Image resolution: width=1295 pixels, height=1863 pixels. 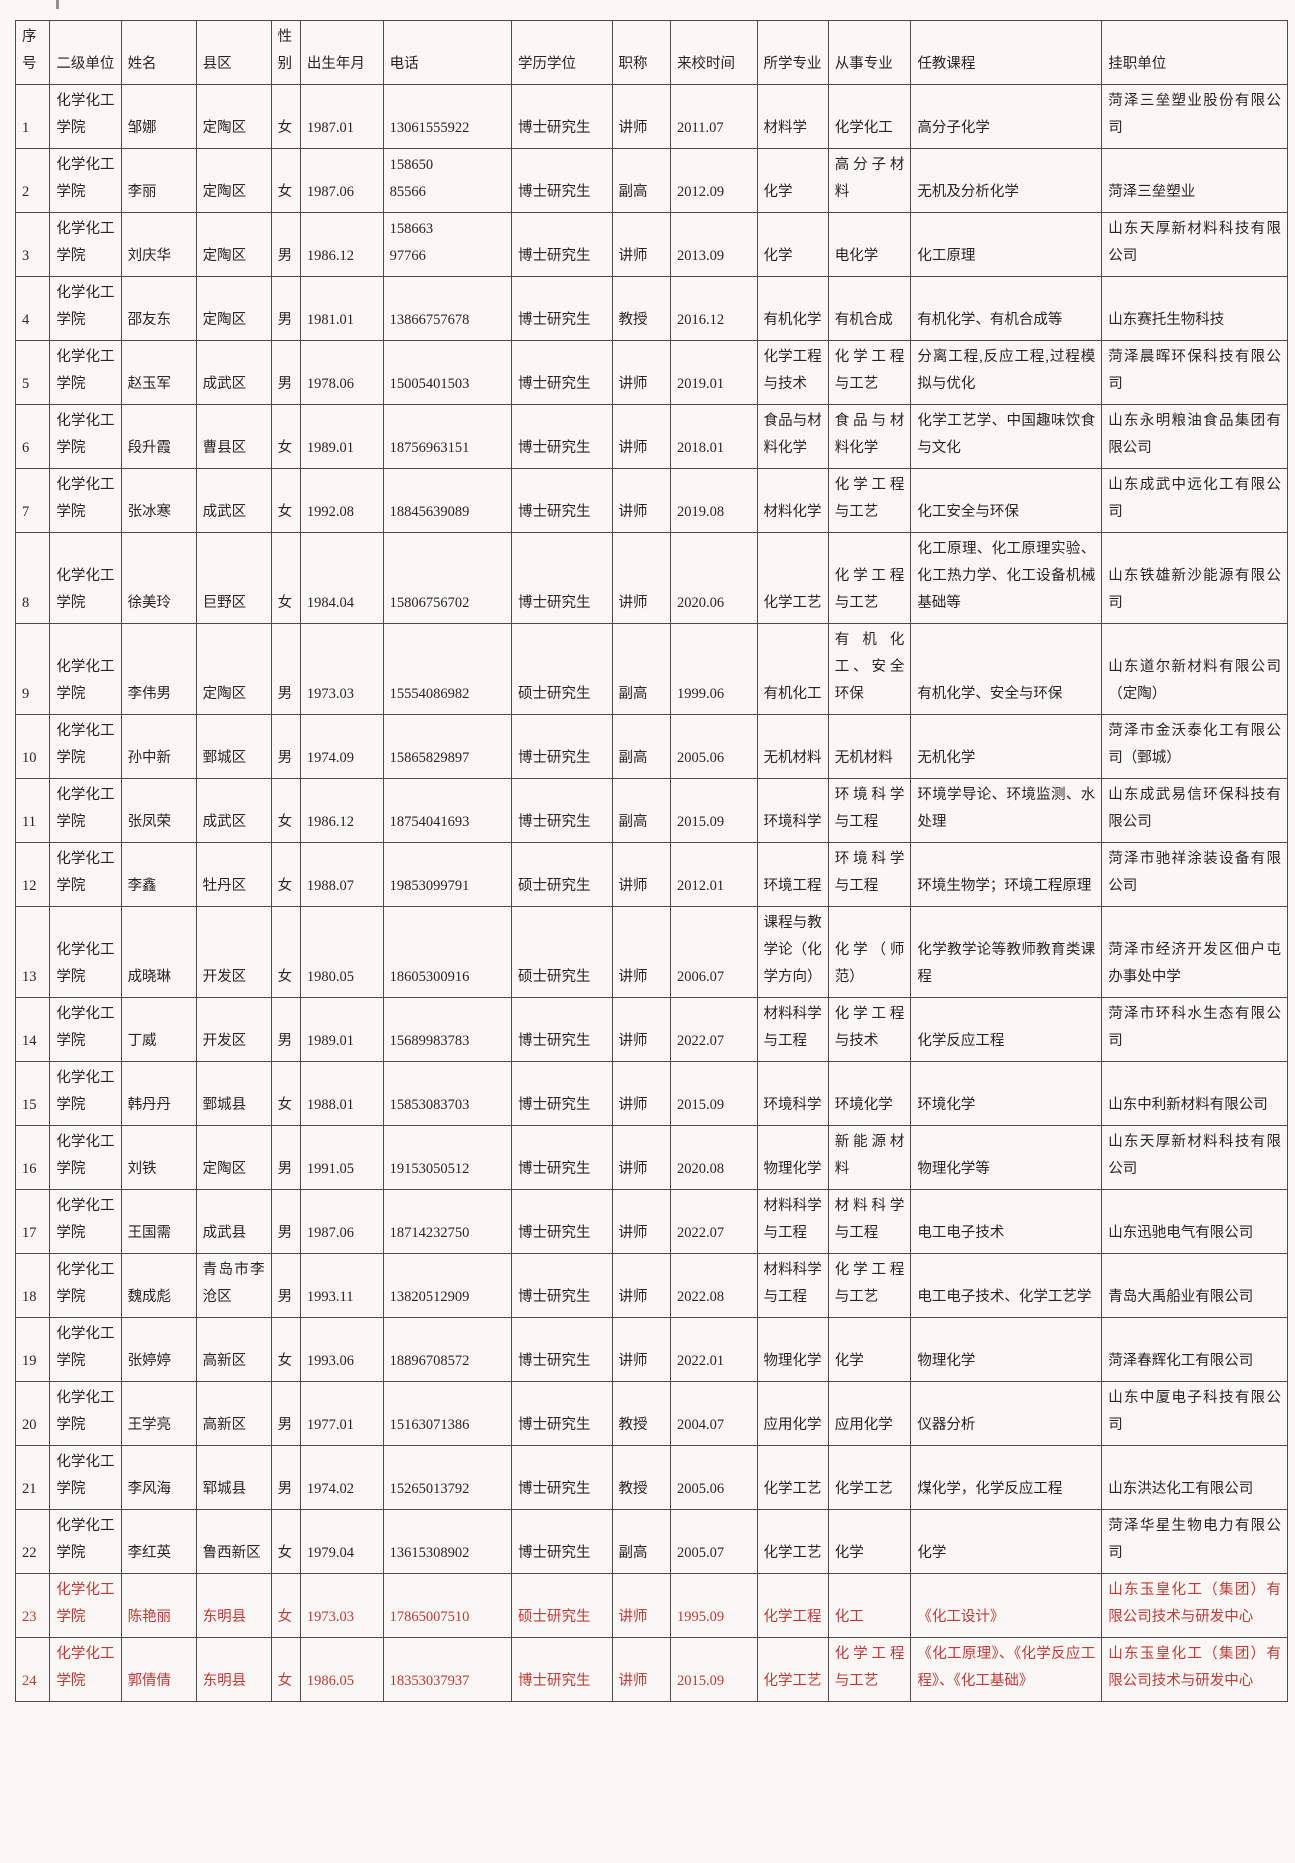 I want to click on table-cell: 18754041693, so click(x=447, y=810).